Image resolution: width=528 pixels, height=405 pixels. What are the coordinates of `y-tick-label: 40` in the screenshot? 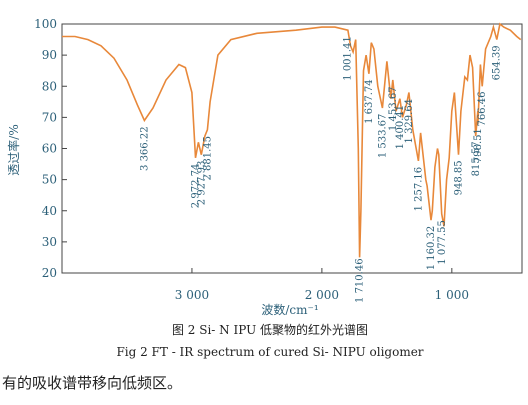 It's located at (49, 211).